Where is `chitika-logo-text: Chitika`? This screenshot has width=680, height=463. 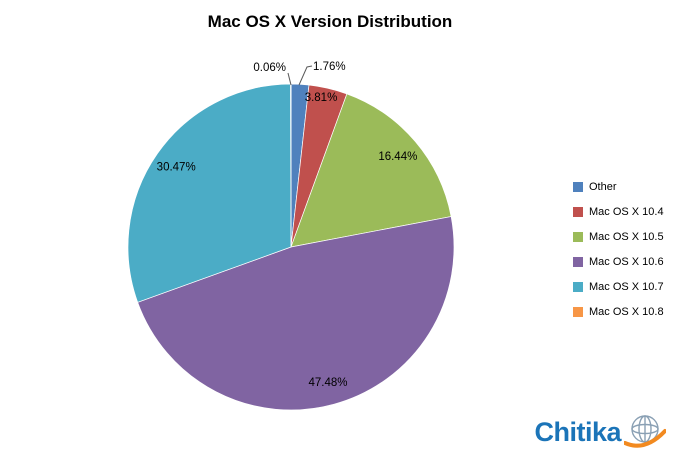
chitika-logo-text: Chitika is located at coordinates (577, 431).